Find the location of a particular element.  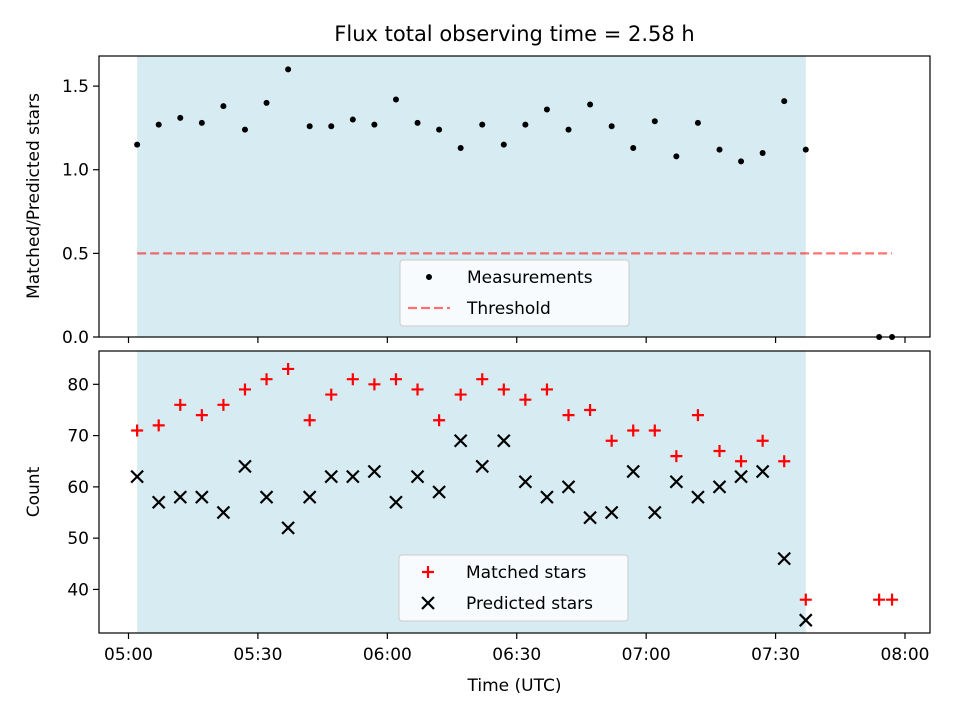

bottom-y-axis-label: Count is located at coordinates (34, 491).